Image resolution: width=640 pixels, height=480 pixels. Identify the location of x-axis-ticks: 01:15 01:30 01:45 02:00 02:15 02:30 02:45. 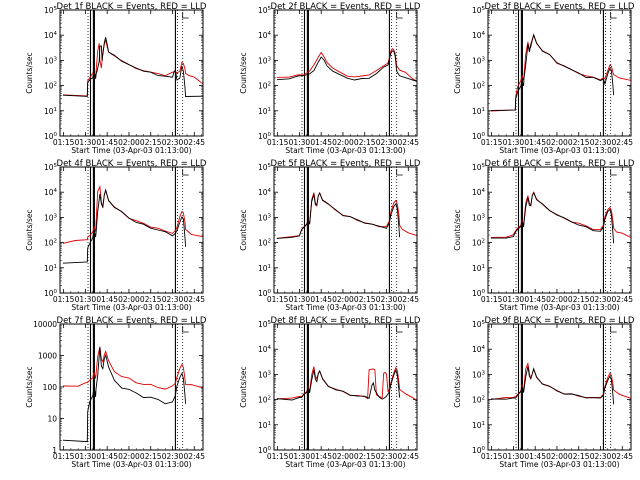
(129, 78).